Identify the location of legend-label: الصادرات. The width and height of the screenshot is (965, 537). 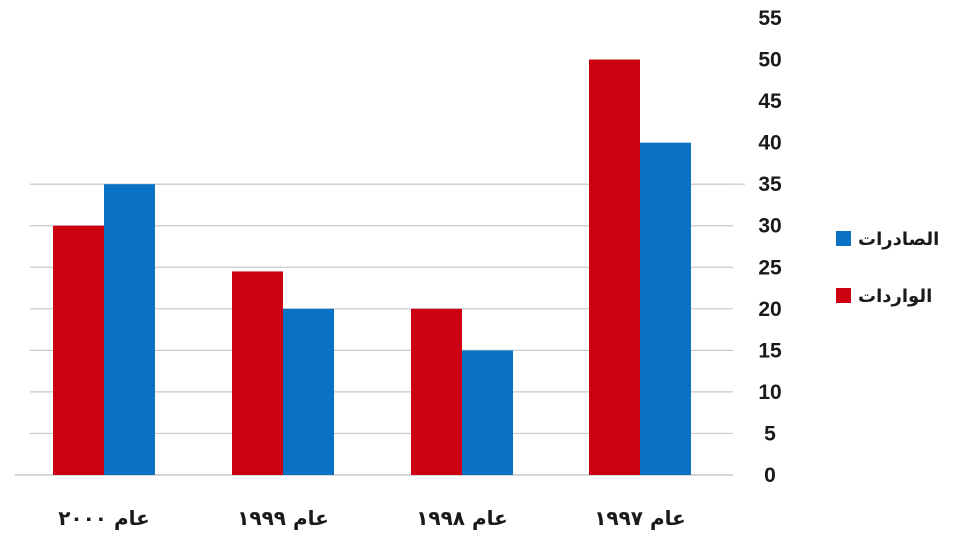
(898, 239).